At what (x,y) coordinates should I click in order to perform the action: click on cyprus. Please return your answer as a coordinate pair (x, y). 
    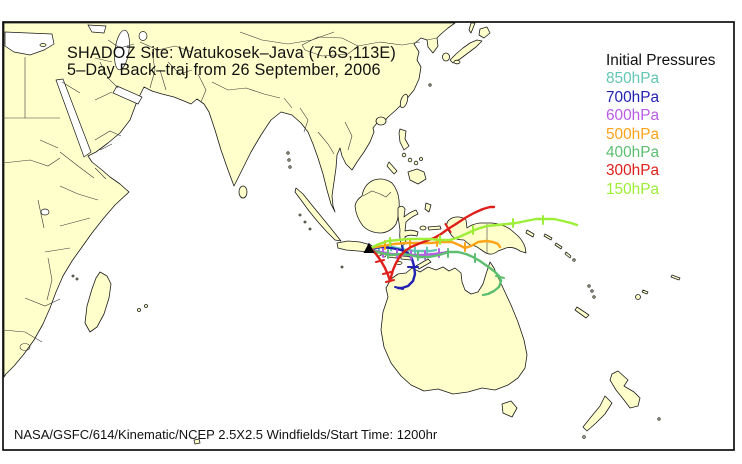
    Looking at the image, I should click on (43, 45).